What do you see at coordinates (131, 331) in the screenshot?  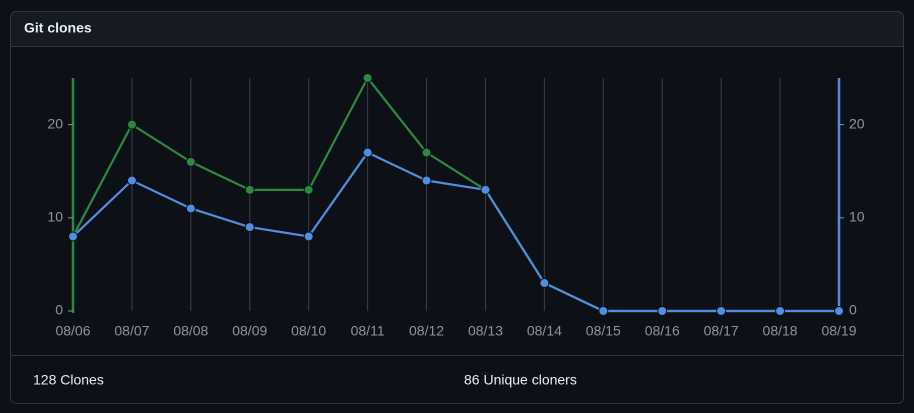 I see `x-tick-label: 08/07` at bounding box center [131, 331].